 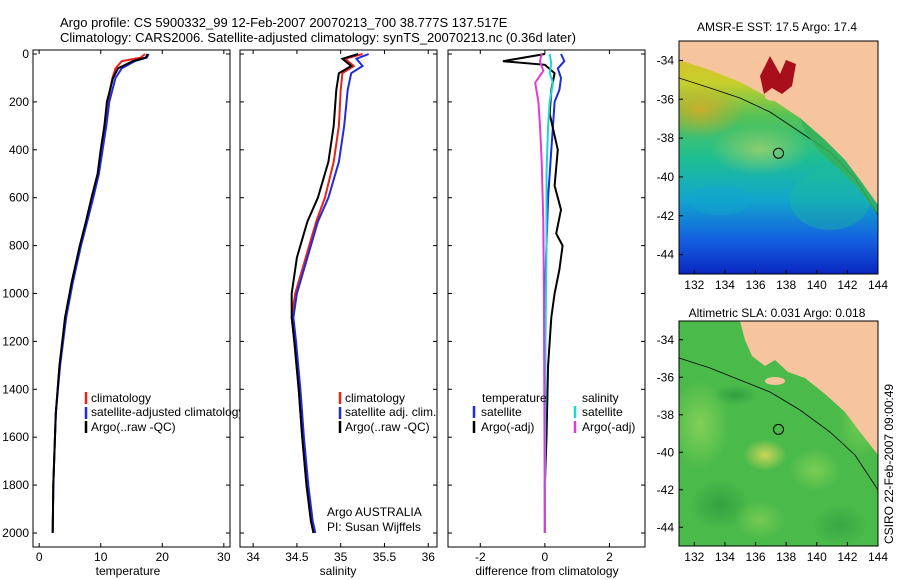 I want to click on sla-land-mass, so click(x=809, y=388).